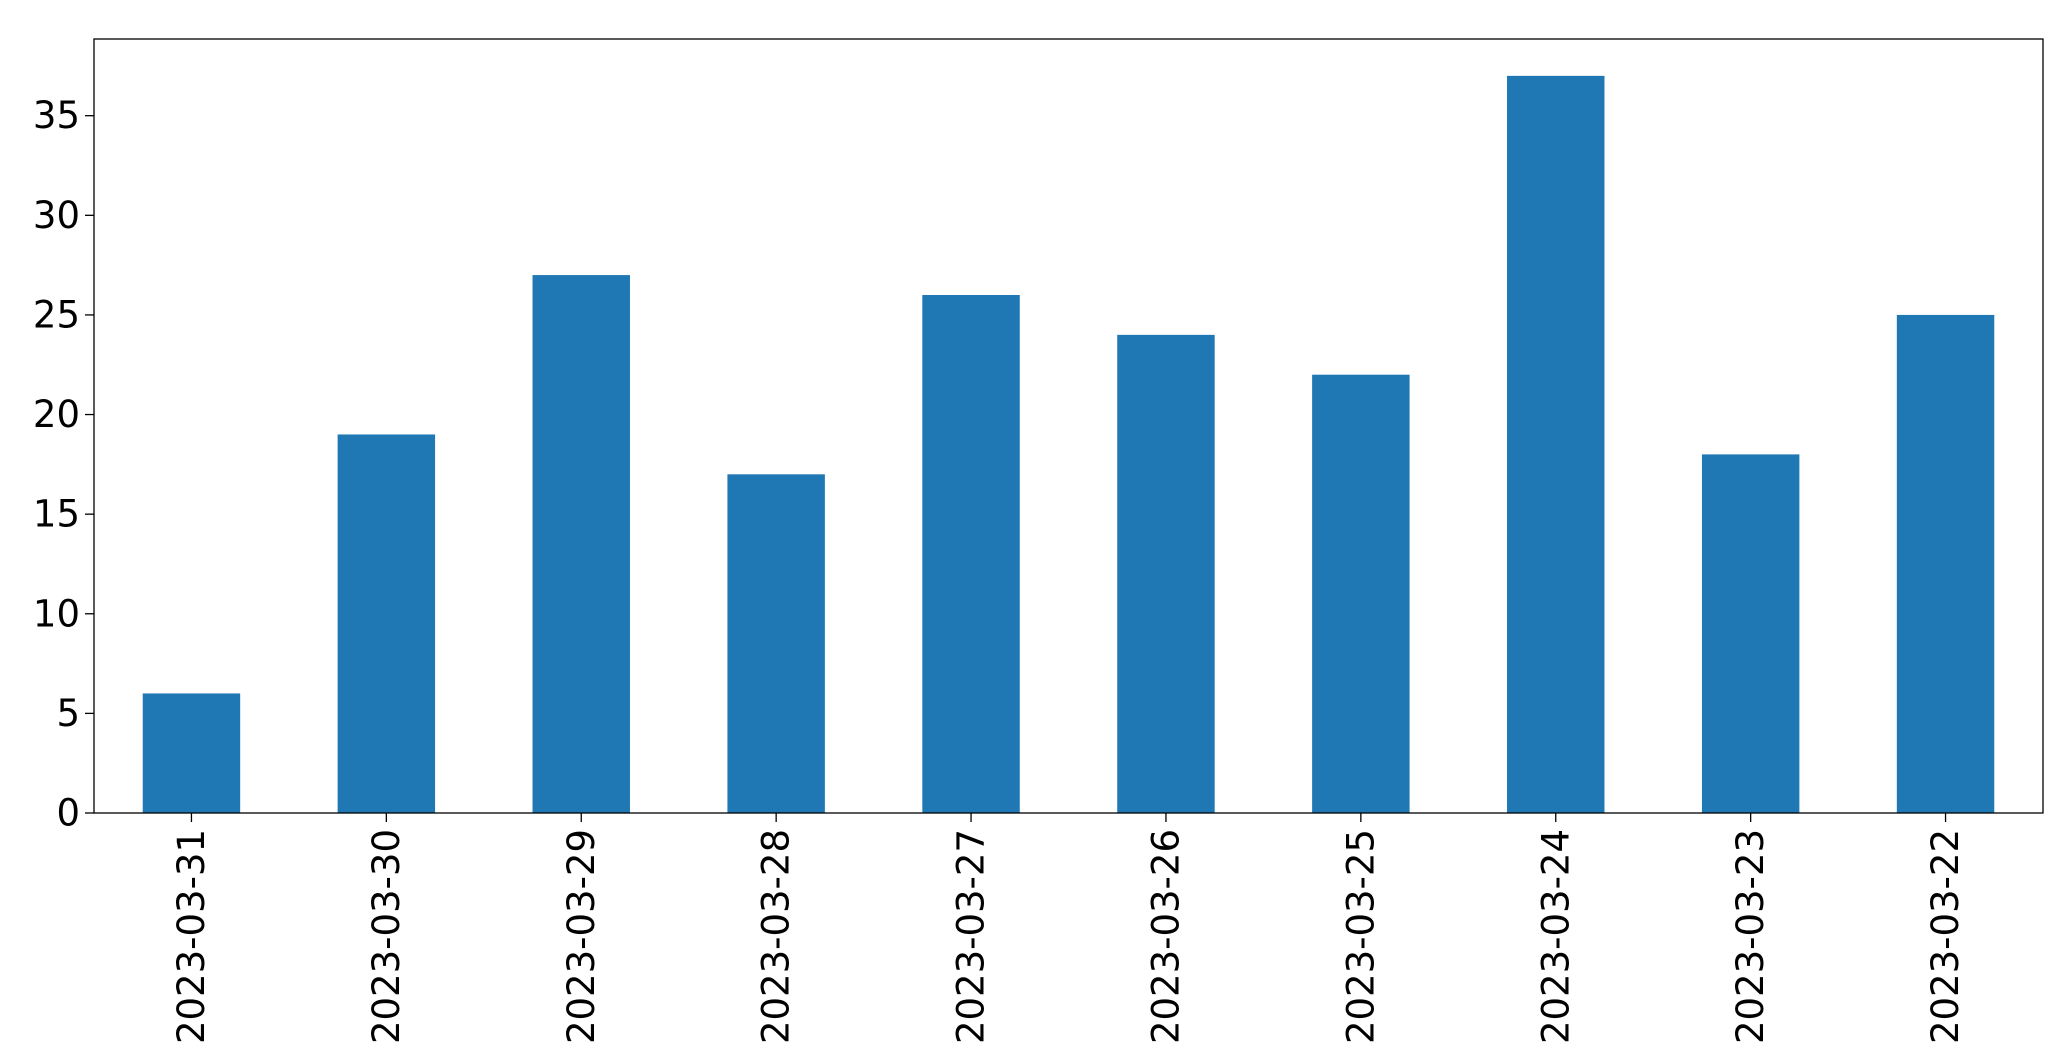  Describe the element at coordinates (1945, 936) in the screenshot. I see `x-tick-label: 2023-03-22` at that location.